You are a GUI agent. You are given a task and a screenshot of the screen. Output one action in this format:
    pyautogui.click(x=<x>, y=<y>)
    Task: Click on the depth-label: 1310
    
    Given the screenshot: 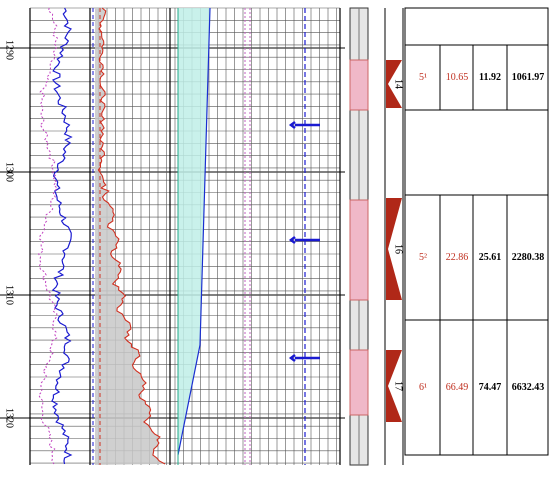 What is the action you would take?
    pyautogui.click(x=9, y=295)
    